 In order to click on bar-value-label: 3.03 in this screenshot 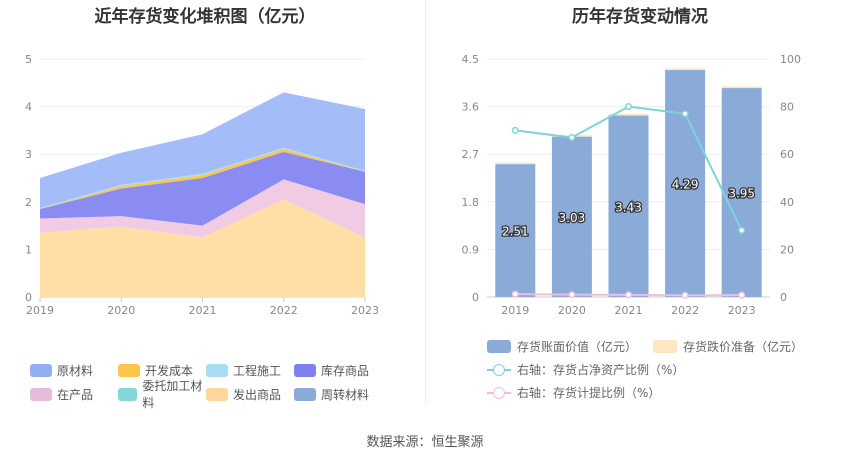, I will do `click(572, 218)`.